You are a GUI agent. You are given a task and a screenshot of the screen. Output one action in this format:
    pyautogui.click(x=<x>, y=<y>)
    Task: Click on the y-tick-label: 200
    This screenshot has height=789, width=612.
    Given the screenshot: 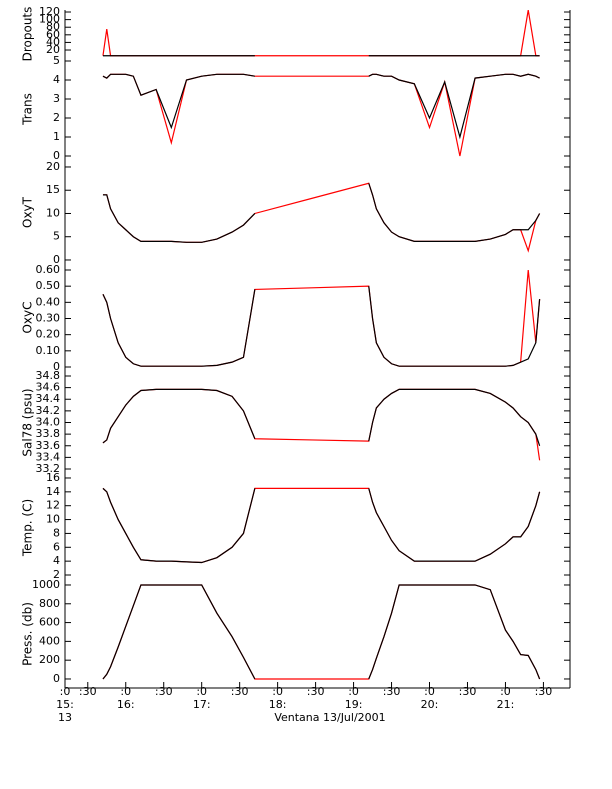 What is the action you would take?
    pyautogui.click(x=49, y=659)
    